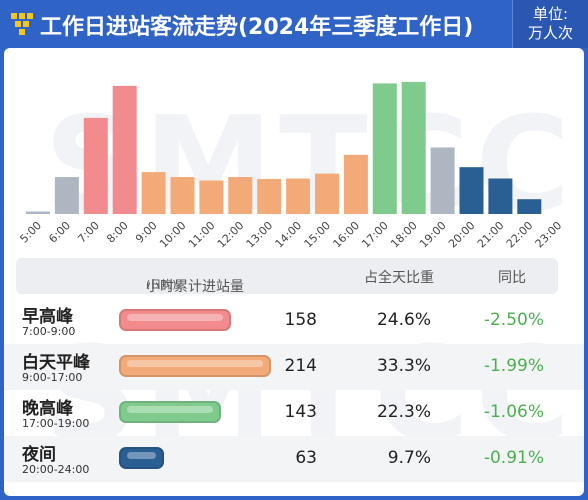 This screenshot has height=500, width=588. What do you see at coordinates (403, 320) in the screenshot?
I see `row-share-value: 24.6%` at bounding box center [403, 320].